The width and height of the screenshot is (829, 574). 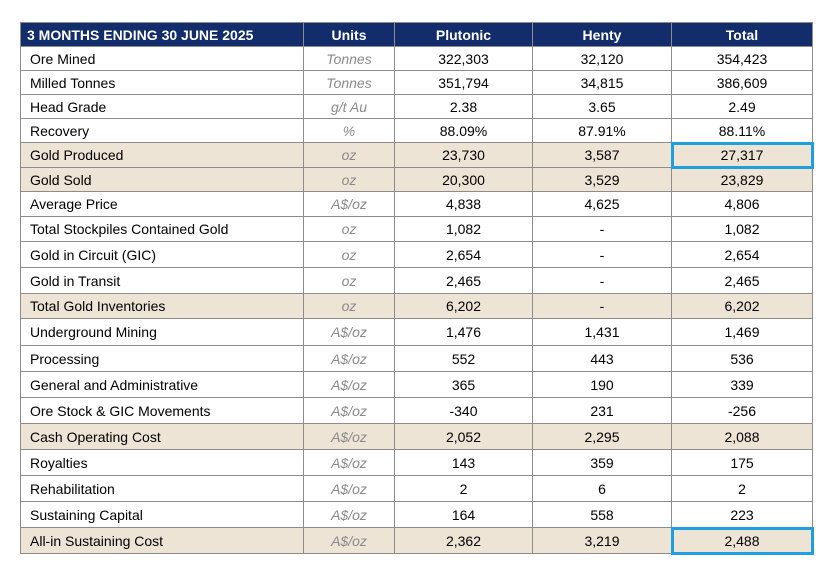 I want to click on row-henty-value: 231, so click(x=602, y=410).